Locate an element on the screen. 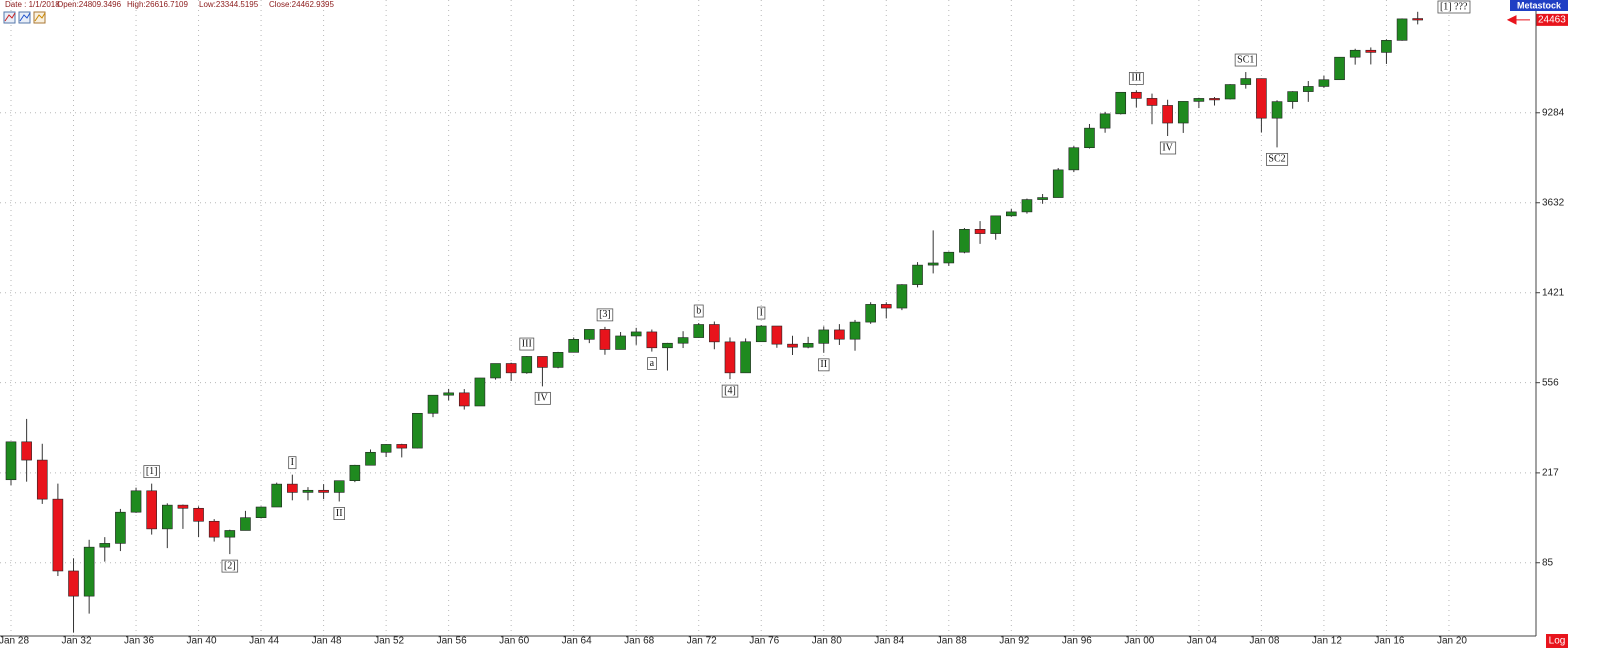  annotation: [2] is located at coordinates (230, 565).